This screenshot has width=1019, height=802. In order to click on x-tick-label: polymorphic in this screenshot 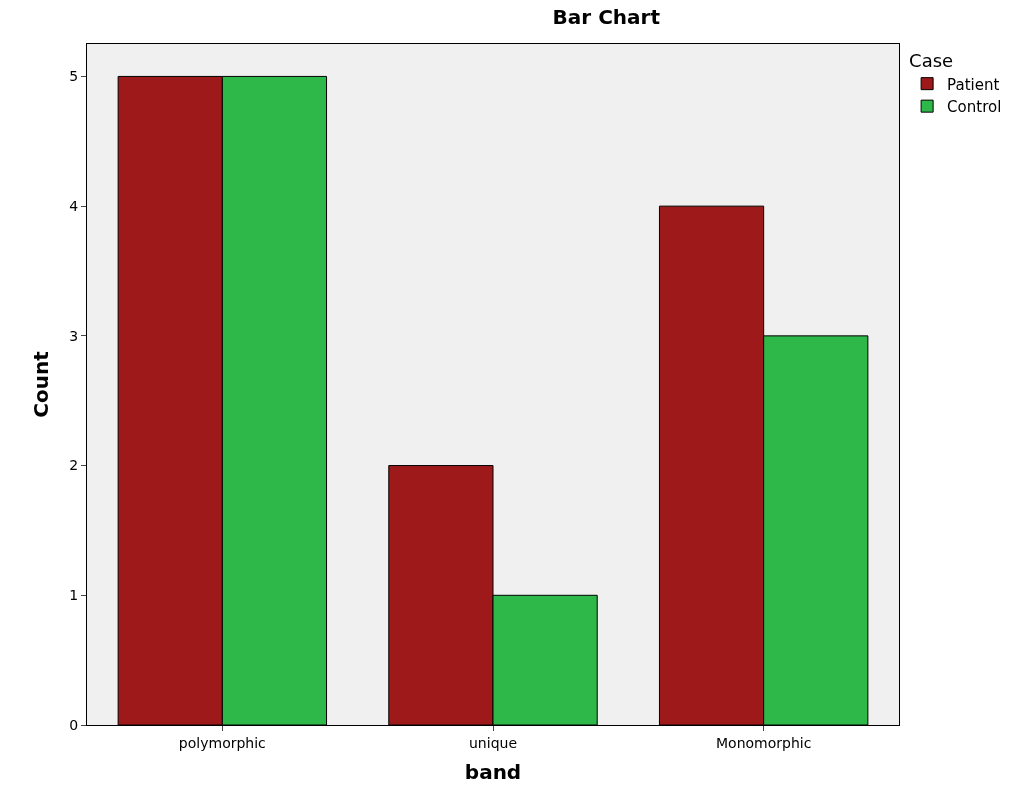, I will do `click(222, 742)`.